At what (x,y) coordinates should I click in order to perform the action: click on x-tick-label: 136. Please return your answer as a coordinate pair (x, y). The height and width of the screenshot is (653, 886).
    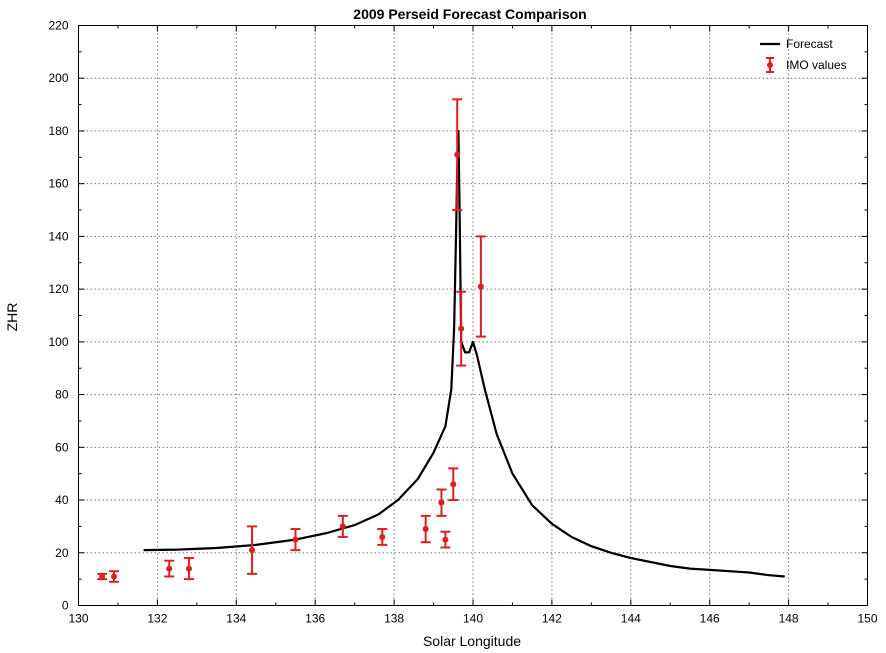
    Looking at the image, I should click on (315, 619).